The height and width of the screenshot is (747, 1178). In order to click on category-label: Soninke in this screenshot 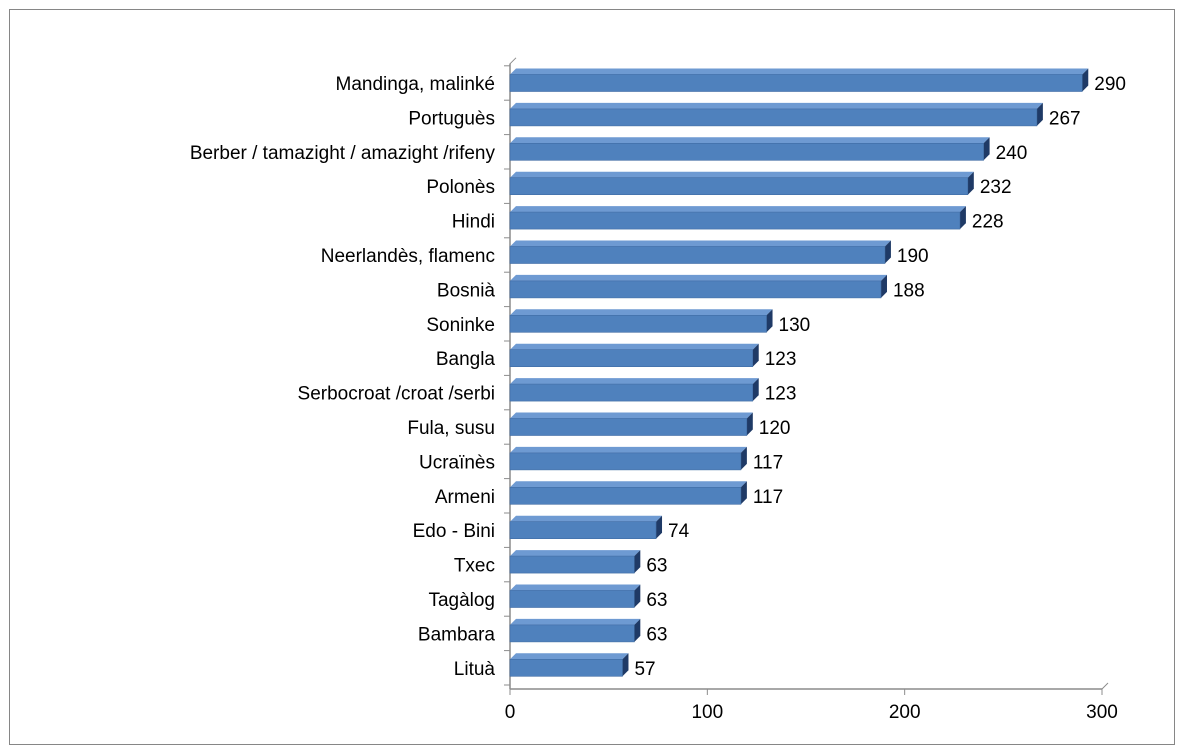, I will do `click(460, 325)`.